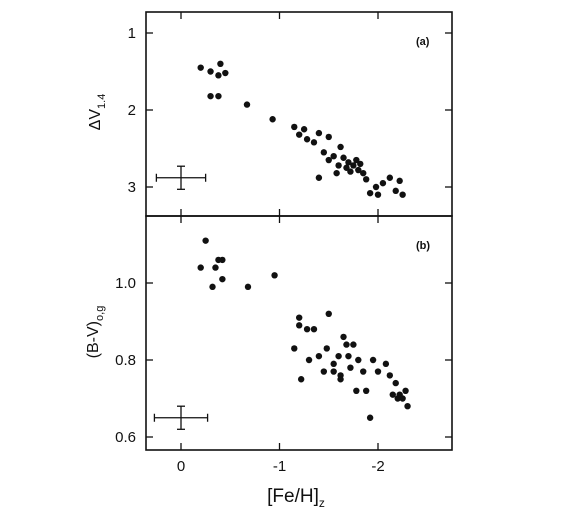 This screenshot has height=524, width=570. Describe the element at coordinates (181, 417) in the screenshot. I see `panel-b-error-bar` at that location.